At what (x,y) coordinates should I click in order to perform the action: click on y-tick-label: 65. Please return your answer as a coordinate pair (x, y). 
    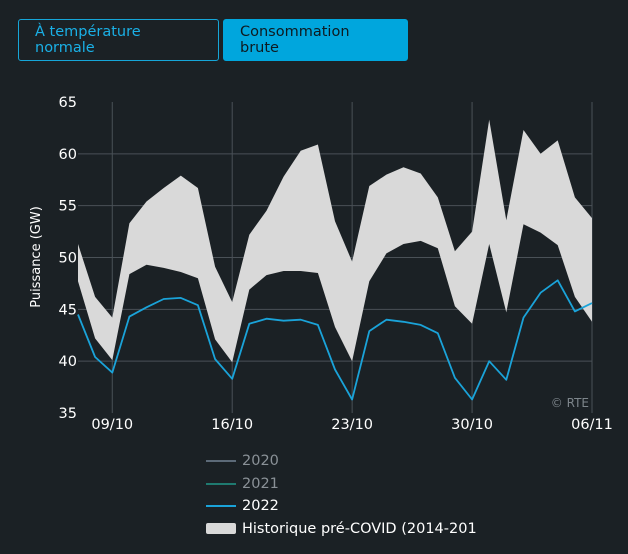
    Looking at the image, I should click on (68, 103).